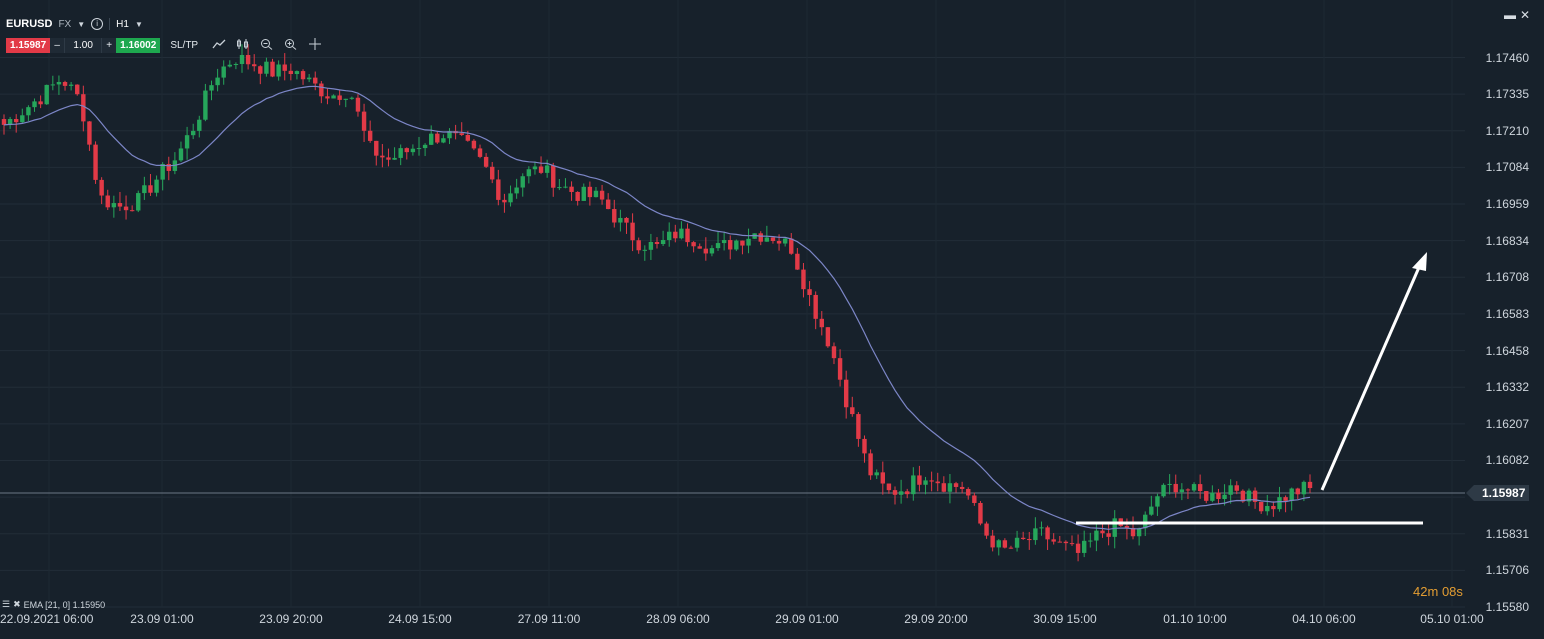 This screenshot has height=639, width=1544. Describe the element at coordinates (1507, 130) in the screenshot. I see `price-tick-label: 1.17210` at that location.